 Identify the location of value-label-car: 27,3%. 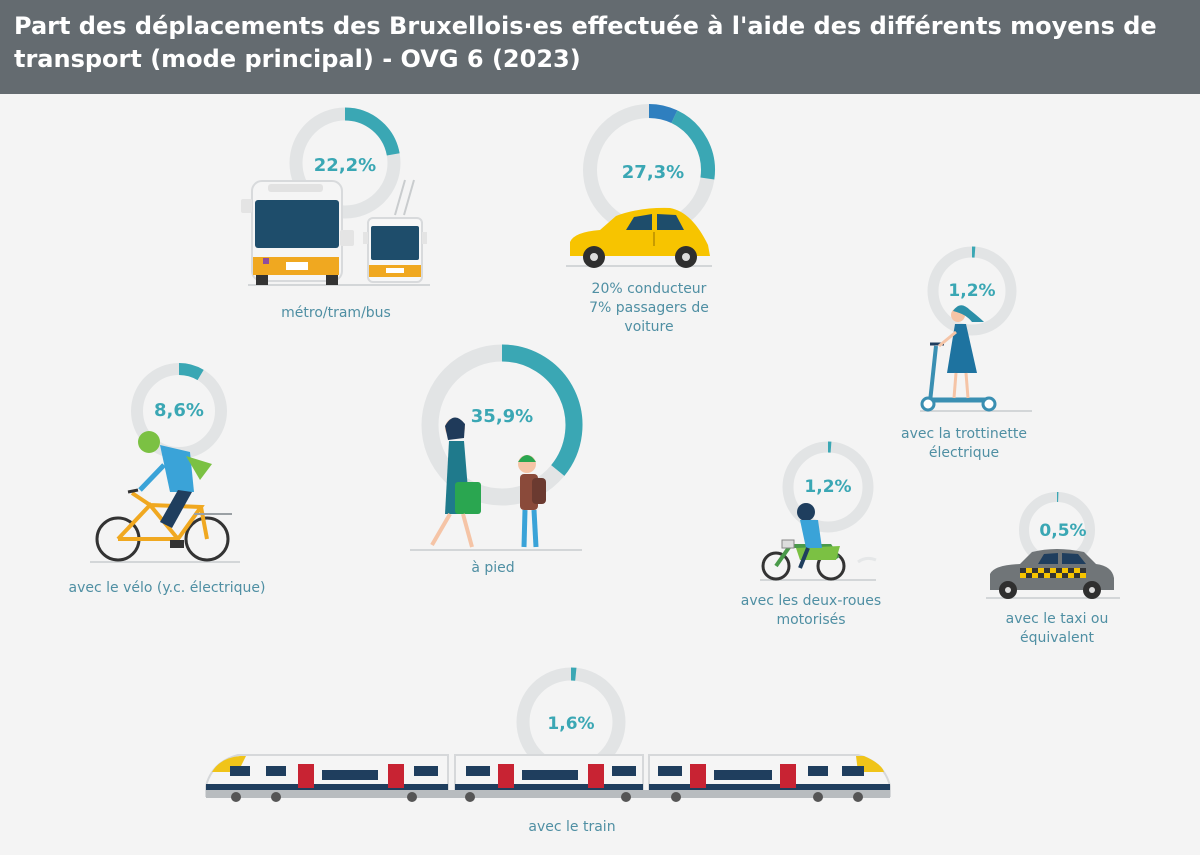
(653, 172).